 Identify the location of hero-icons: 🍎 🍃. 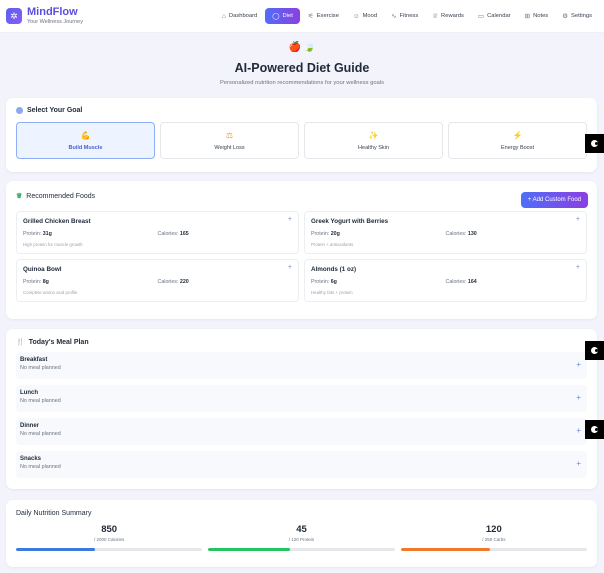
(302, 48).